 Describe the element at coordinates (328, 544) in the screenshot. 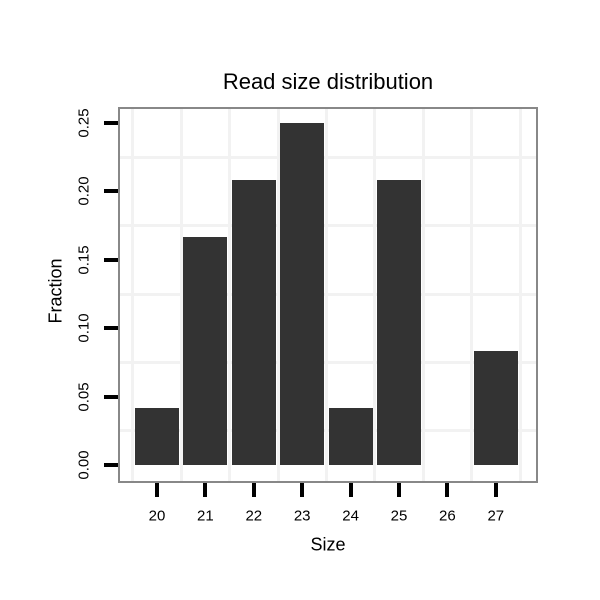

I see `x-axis-title: Size` at that location.